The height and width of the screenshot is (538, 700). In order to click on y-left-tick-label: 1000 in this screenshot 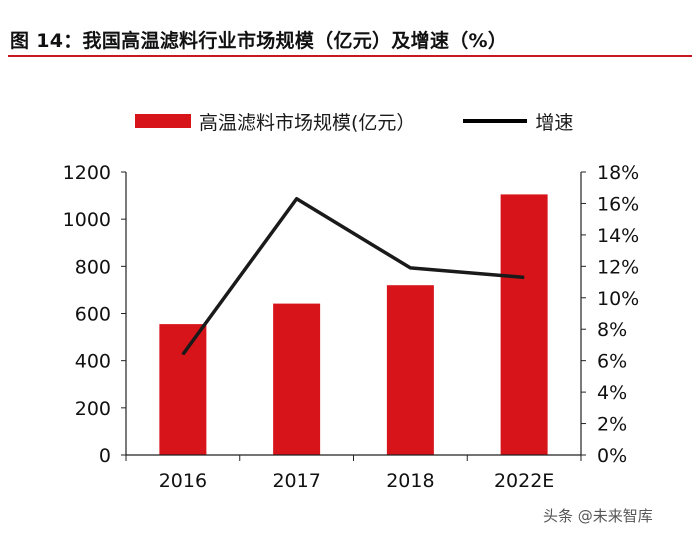, I will do `click(87, 220)`.